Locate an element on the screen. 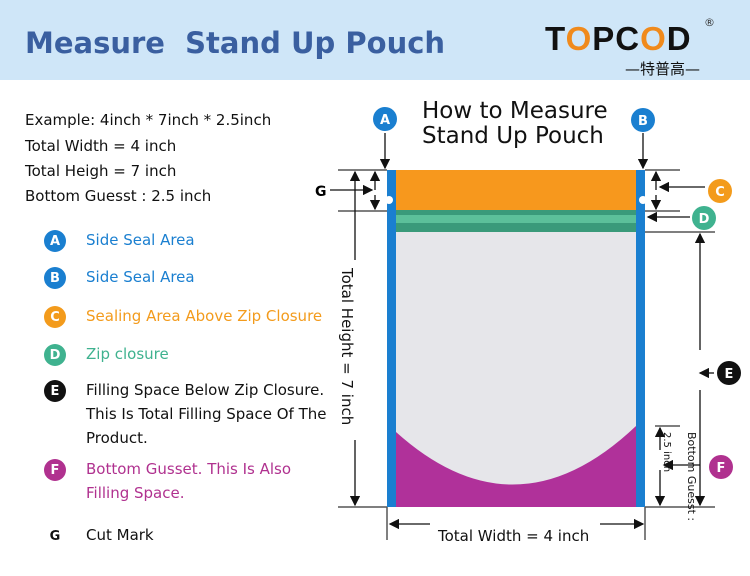  badge-letter: E is located at coordinates (729, 374).